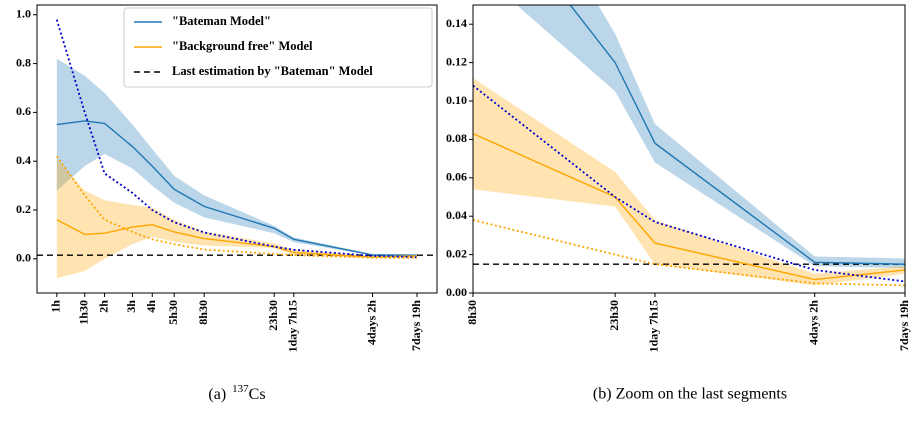 The image size is (914, 422). What do you see at coordinates (23, 160) in the screenshot?
I see `y-tick-label: 0.4` at bounding box center [23, 160].